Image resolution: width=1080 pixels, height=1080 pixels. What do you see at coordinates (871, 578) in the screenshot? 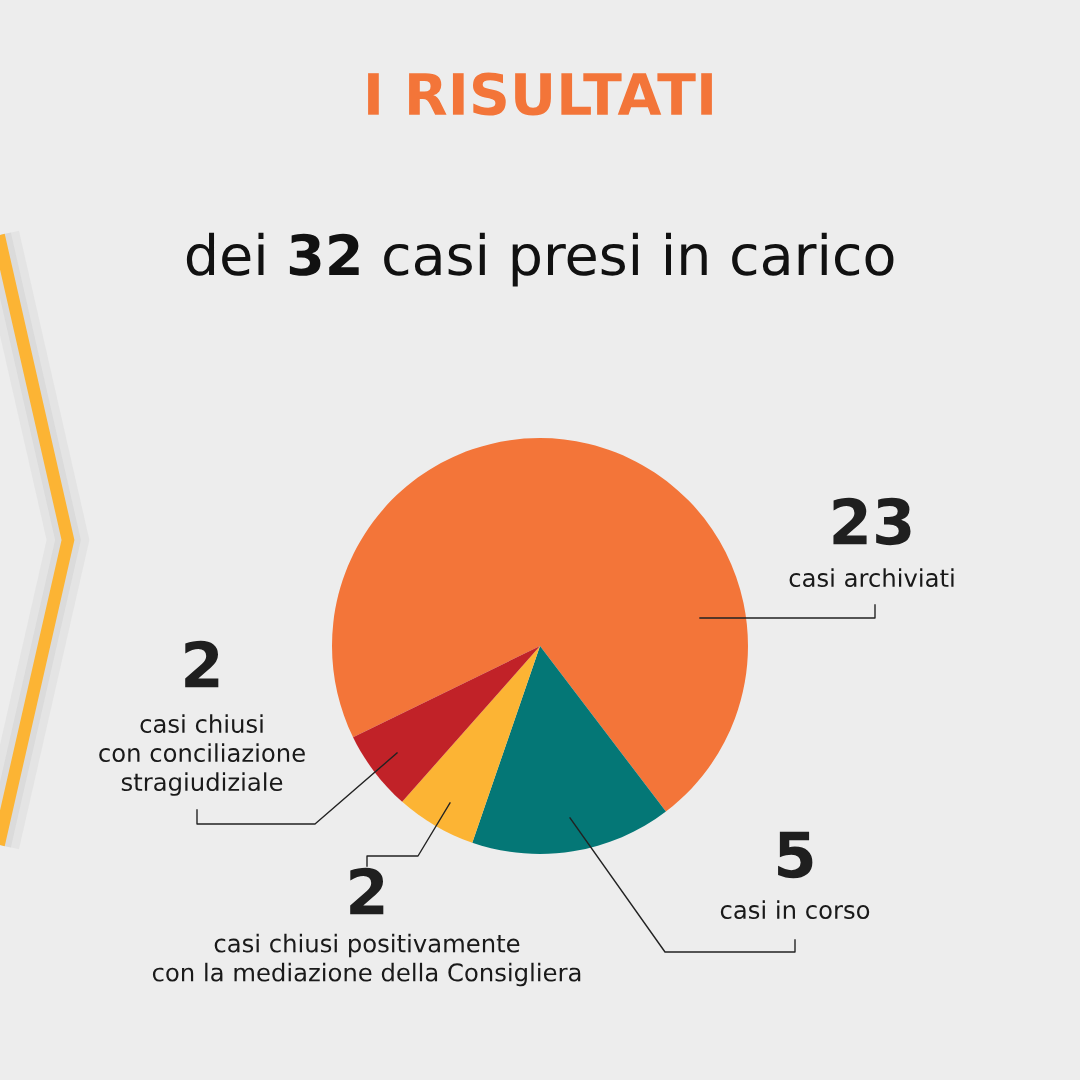
I see `slice-label: casi archiviati` at bounding box center [871, 578].